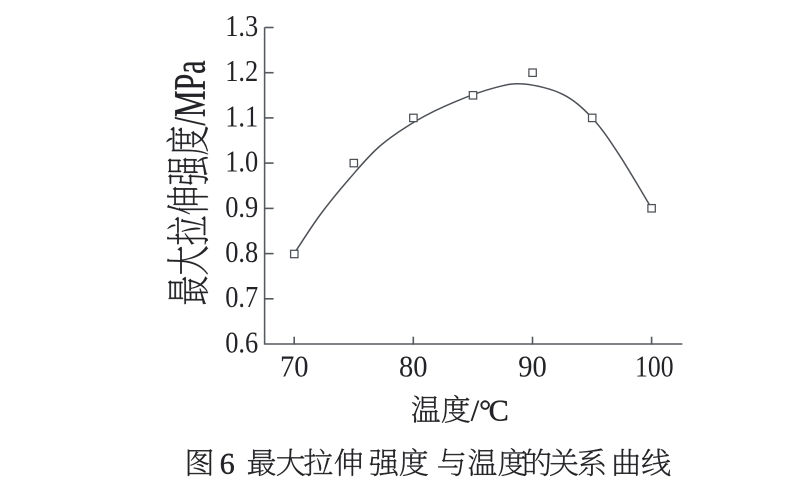 The image size is (812, 497). I want to click on svg-text: 70, so click(294, 366).